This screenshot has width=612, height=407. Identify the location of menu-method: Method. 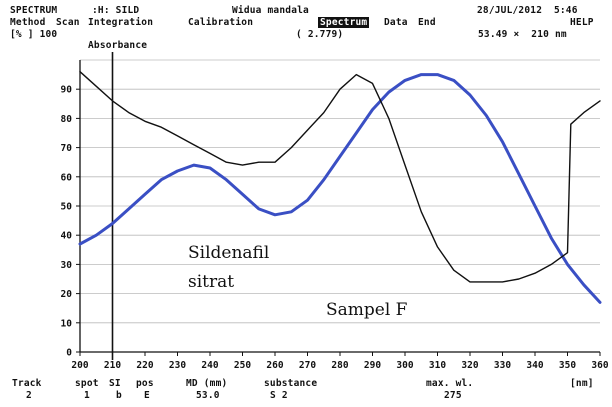
(28, 22).